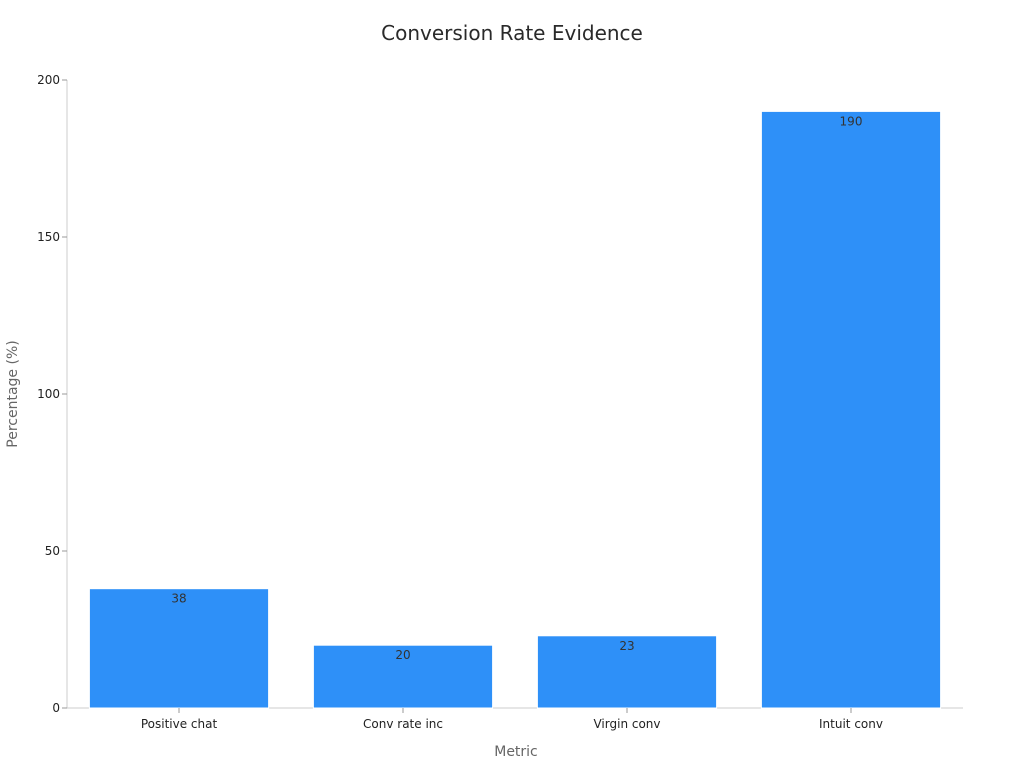  Describe the element at coordinates (516, 752) in the screenshot. I see `x-axis-label: Metric` at that location.